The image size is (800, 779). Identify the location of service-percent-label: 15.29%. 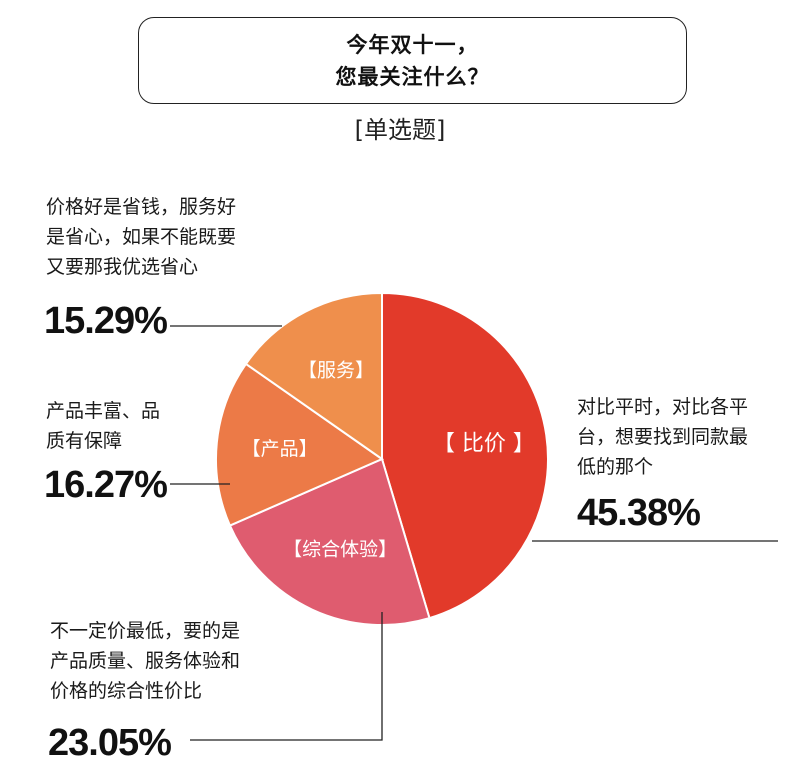
(106, 321).